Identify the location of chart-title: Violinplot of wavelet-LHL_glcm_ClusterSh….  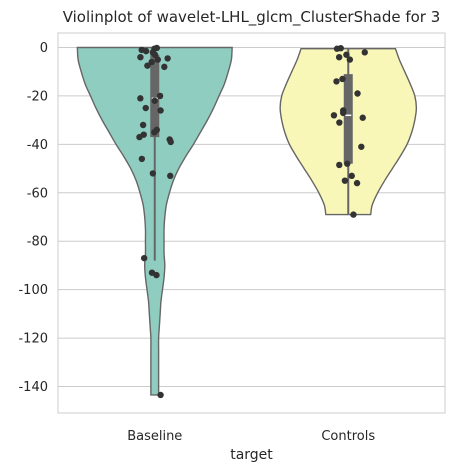
(252, 17).